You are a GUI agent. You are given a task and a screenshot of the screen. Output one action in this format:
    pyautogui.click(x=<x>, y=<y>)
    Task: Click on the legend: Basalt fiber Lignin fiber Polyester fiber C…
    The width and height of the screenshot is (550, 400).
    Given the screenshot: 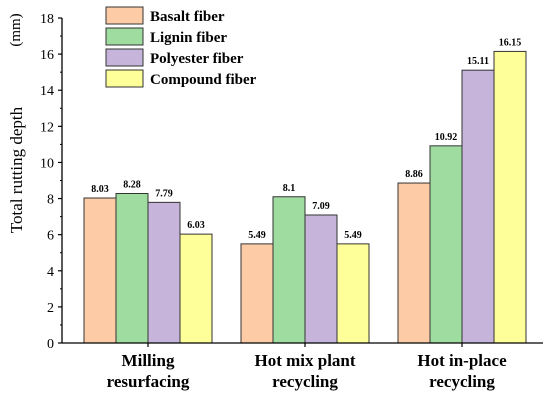 What is the action you would take?
    pyautogui.click(x=181, y=47)
    